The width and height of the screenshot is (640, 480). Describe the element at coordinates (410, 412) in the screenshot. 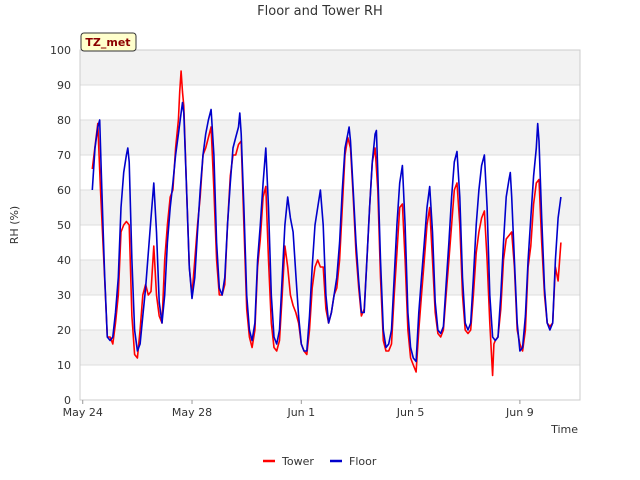

I see `x-tick-label: Jun 5` at that location.